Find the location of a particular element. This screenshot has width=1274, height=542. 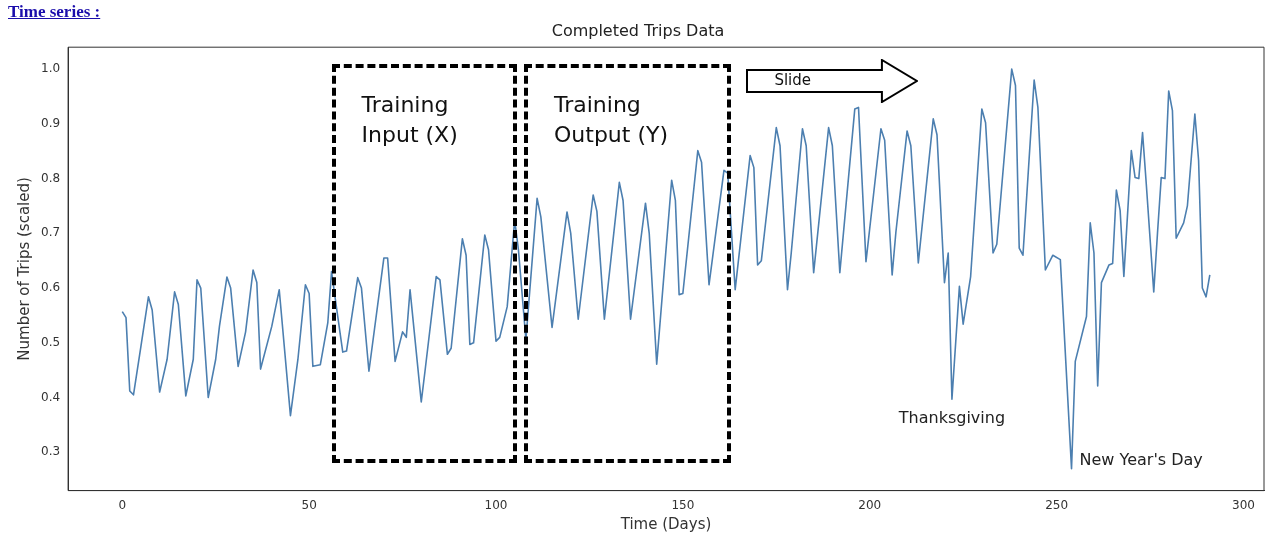

x-tick-label: 0 is located at coordinates (122, 504).